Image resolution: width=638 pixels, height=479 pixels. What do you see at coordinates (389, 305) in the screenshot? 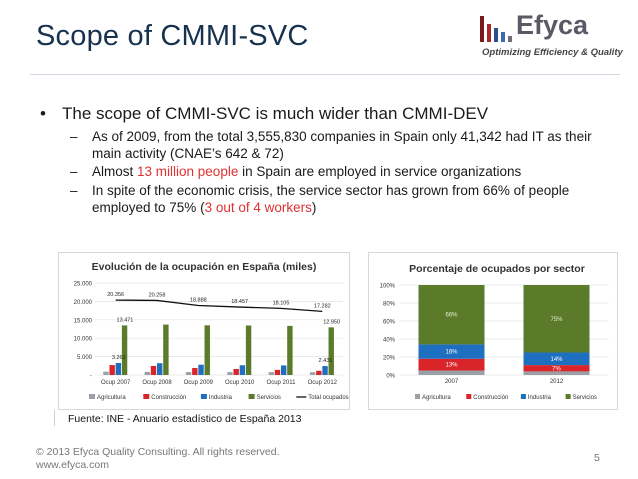
I see `y-tick-label: 80%` at bounding box center [389, 305].